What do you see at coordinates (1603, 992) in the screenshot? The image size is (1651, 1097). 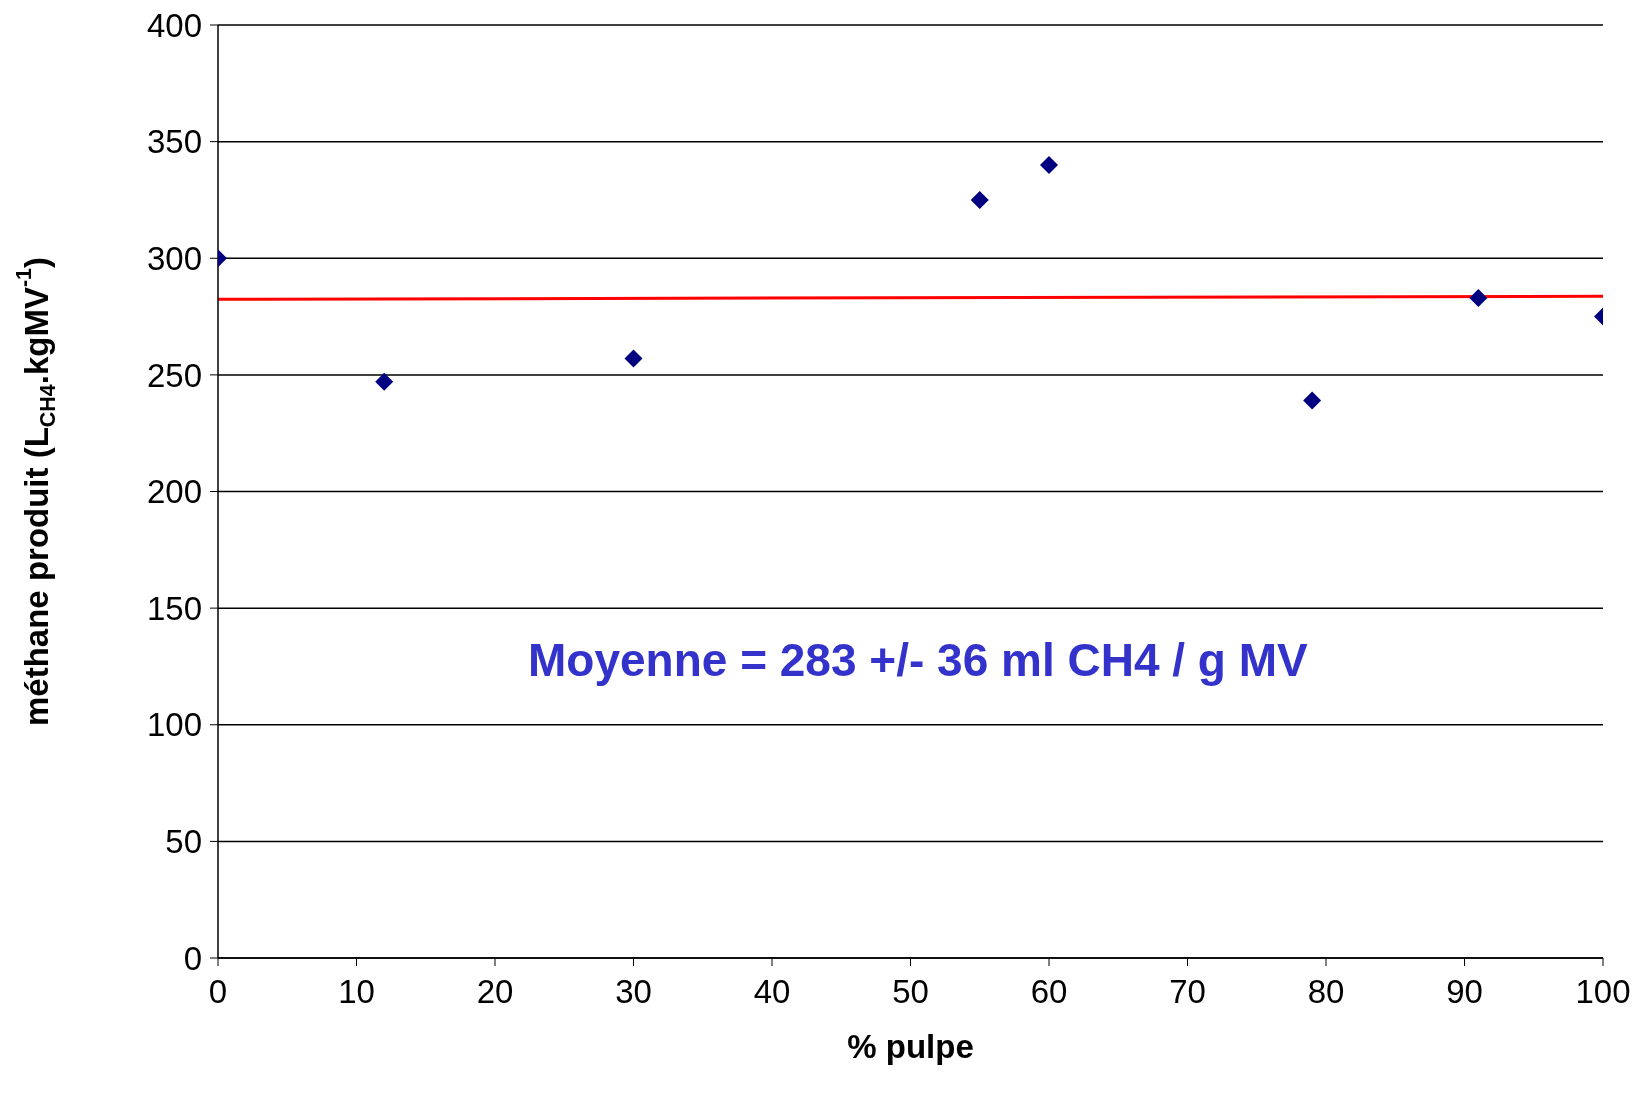 I see `x-tick-label: 100` at bounding box center [1603, 992].